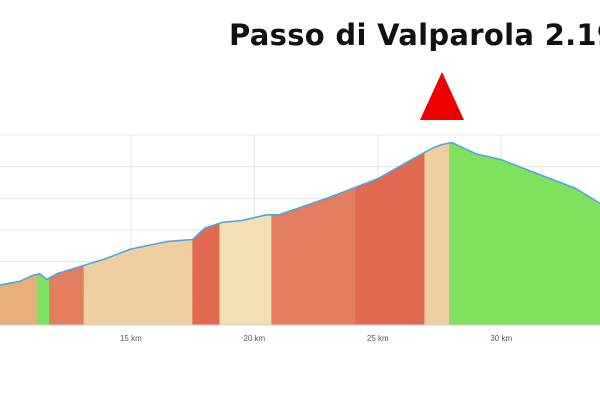 Image resolution: width=600 pixels, height=400 pixels. I want to click on x-tick-label: 20 km, so click(254, 338).